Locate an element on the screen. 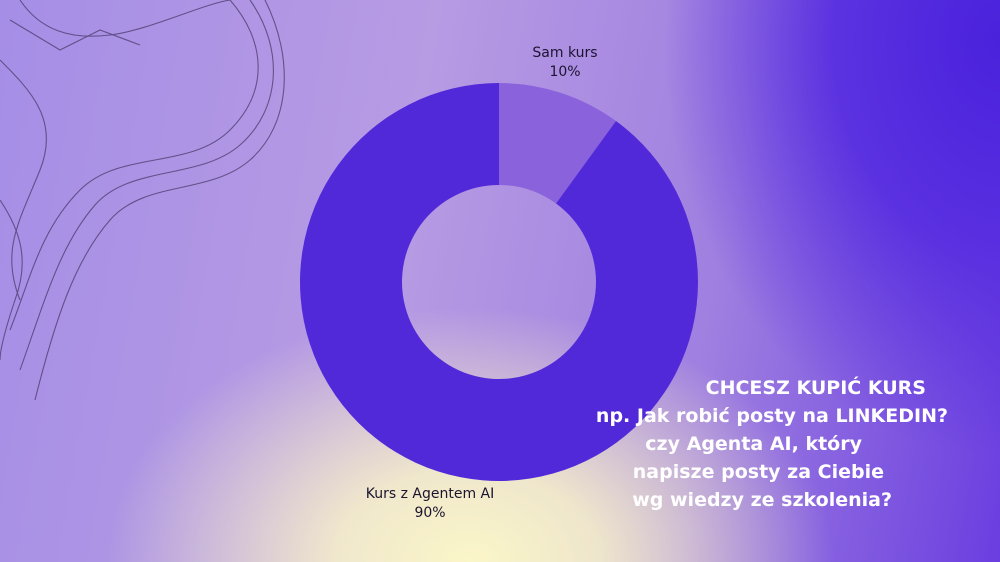  slice-percent: 90% is located at coordinates (430, 513).